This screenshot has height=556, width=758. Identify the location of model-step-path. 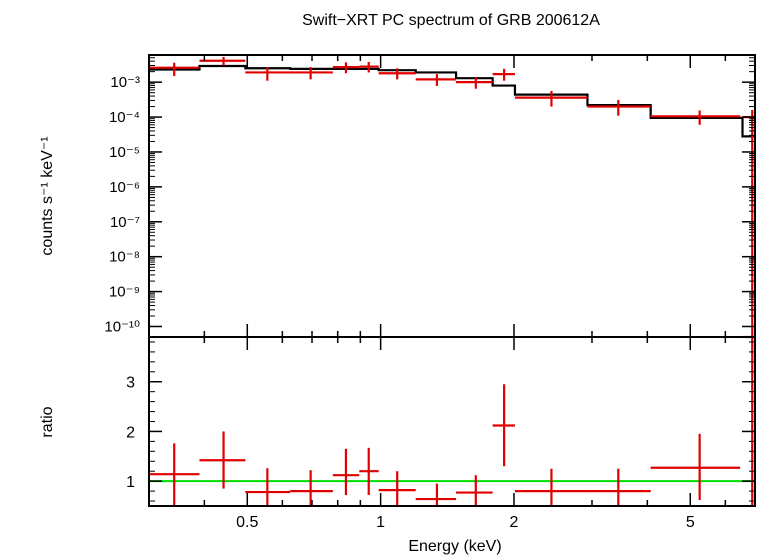
(452, 101).